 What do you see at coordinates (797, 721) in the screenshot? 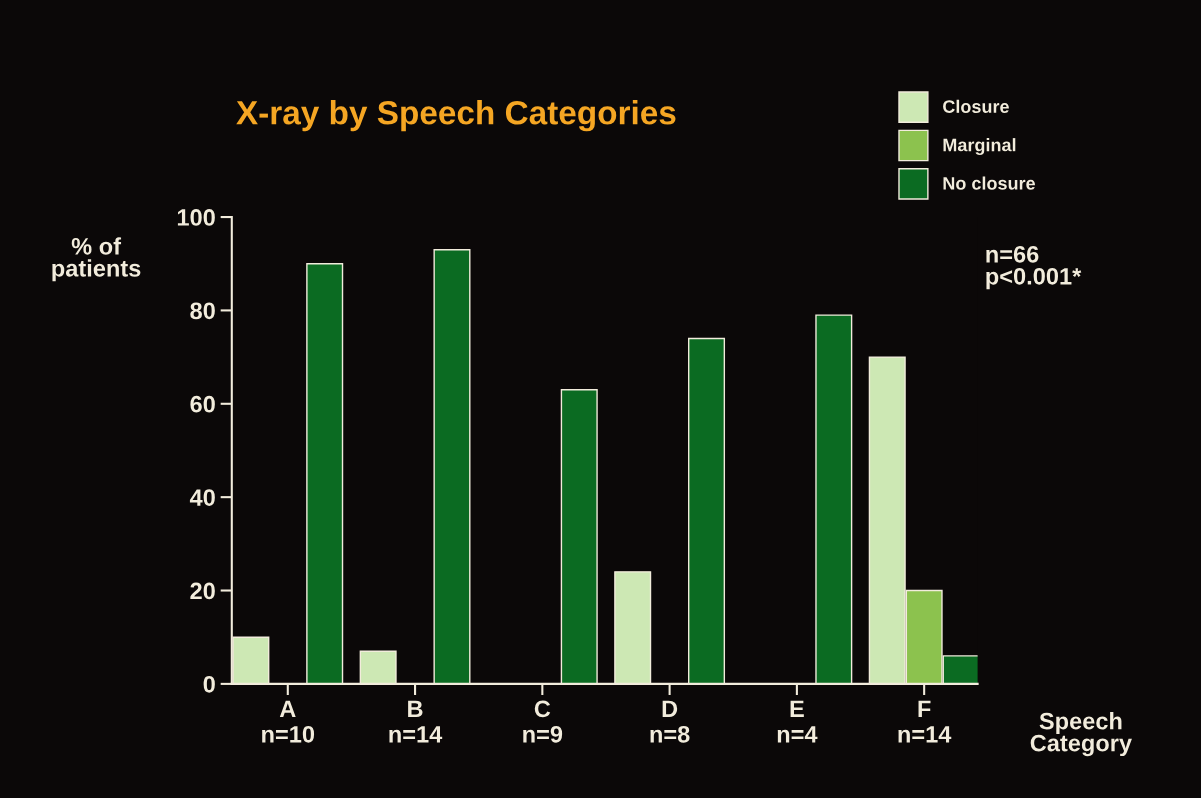
I see `x-tick-label: E n=4` at bounding box center [797, 721].